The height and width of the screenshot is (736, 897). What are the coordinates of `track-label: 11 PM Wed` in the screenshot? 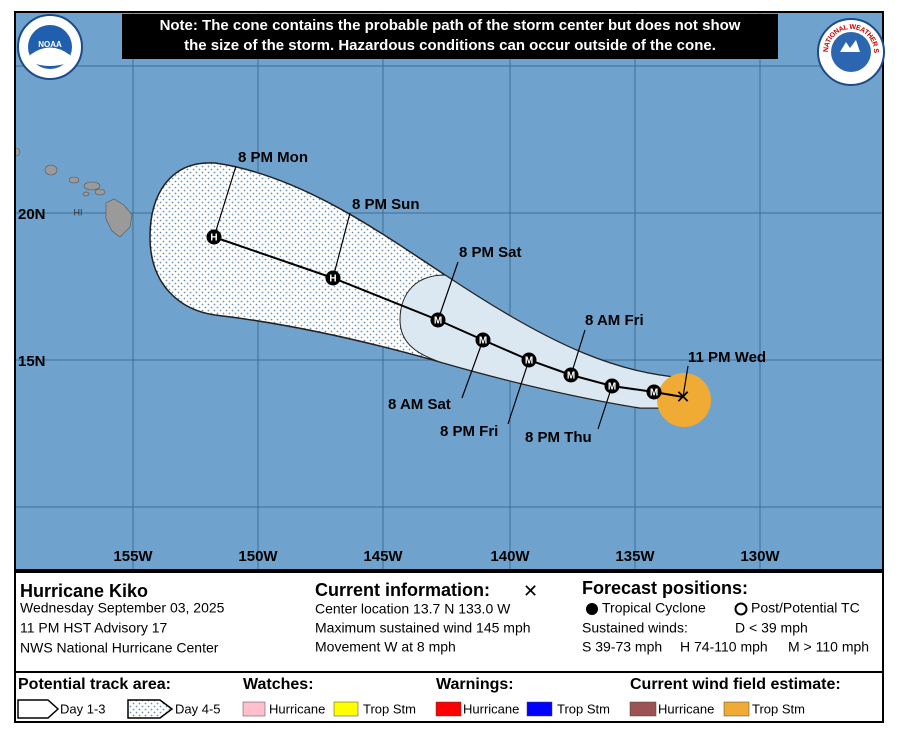 It's located at (727, 357).